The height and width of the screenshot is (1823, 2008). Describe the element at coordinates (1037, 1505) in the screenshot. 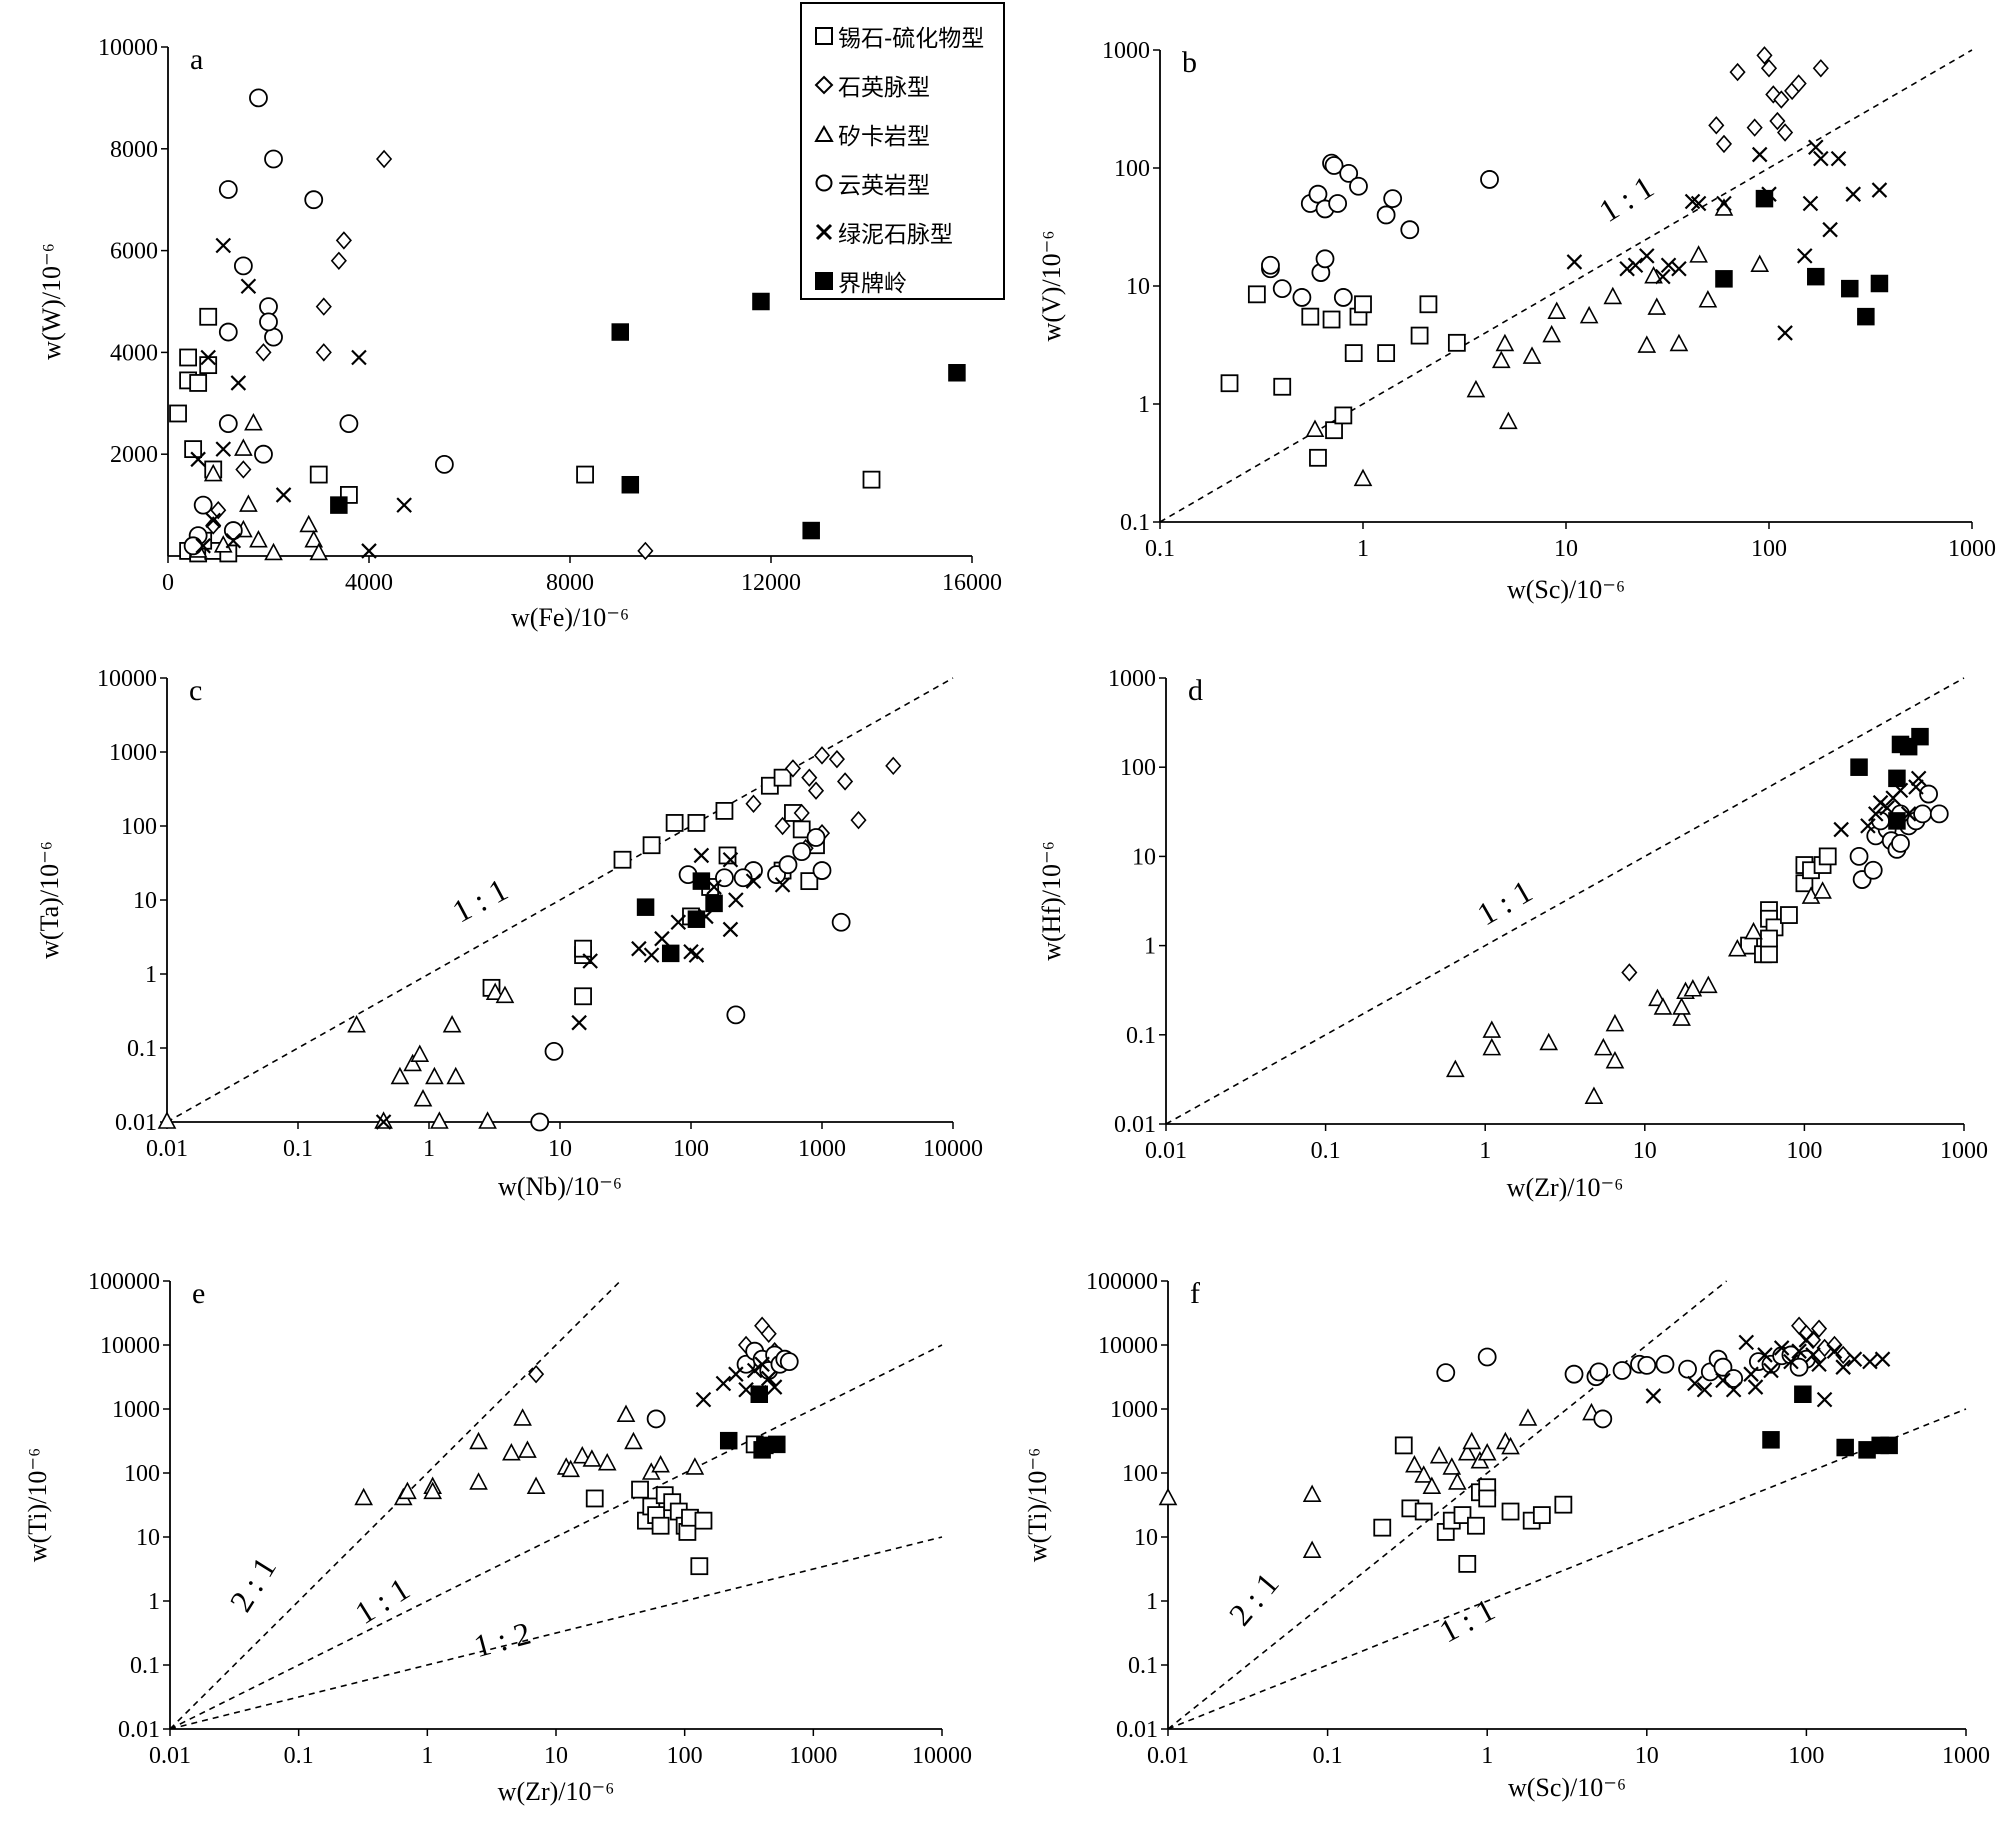

I see `y-axis-label: w(Ti)/10⁻⁶` at that location.